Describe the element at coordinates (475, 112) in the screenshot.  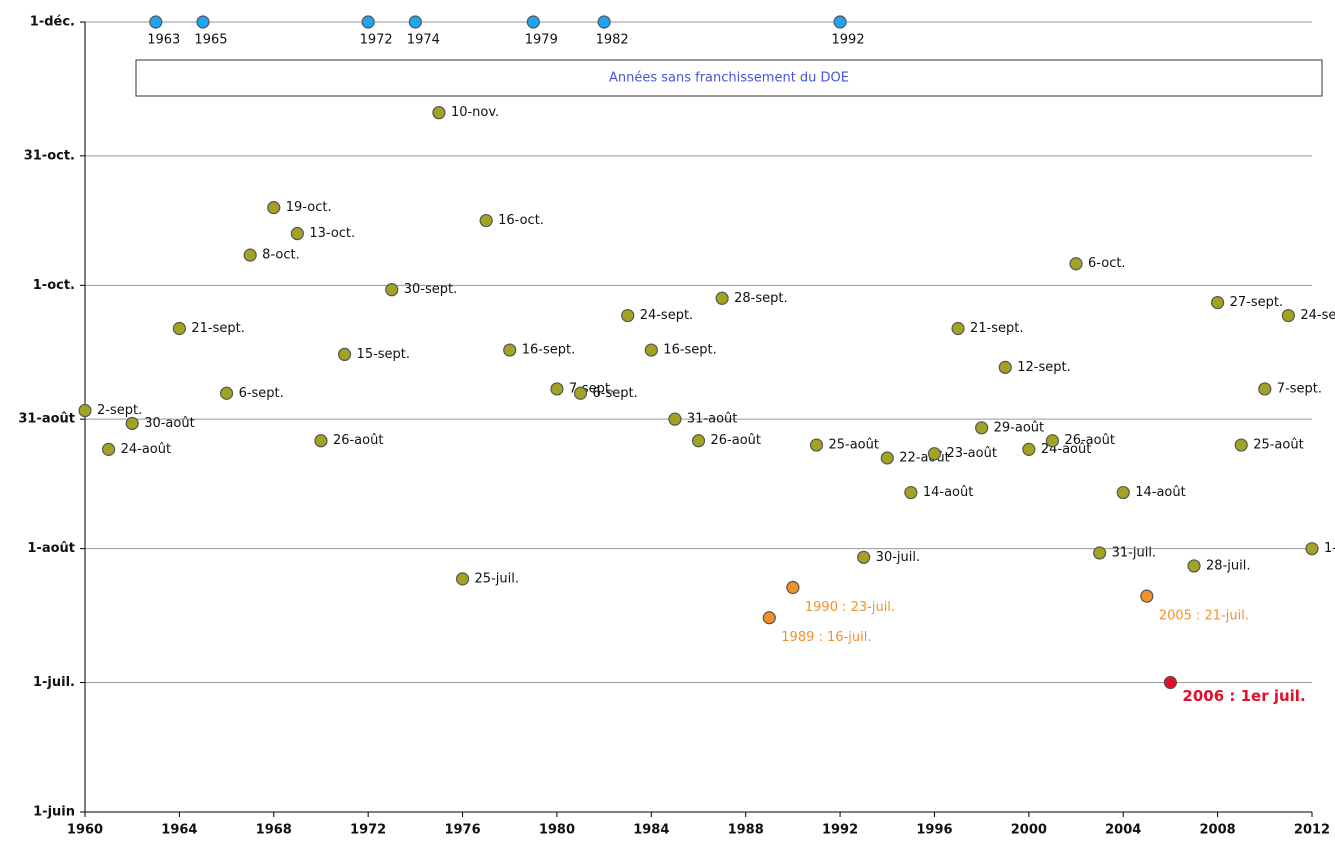
I see `data-label: 10-nov.` at that location.